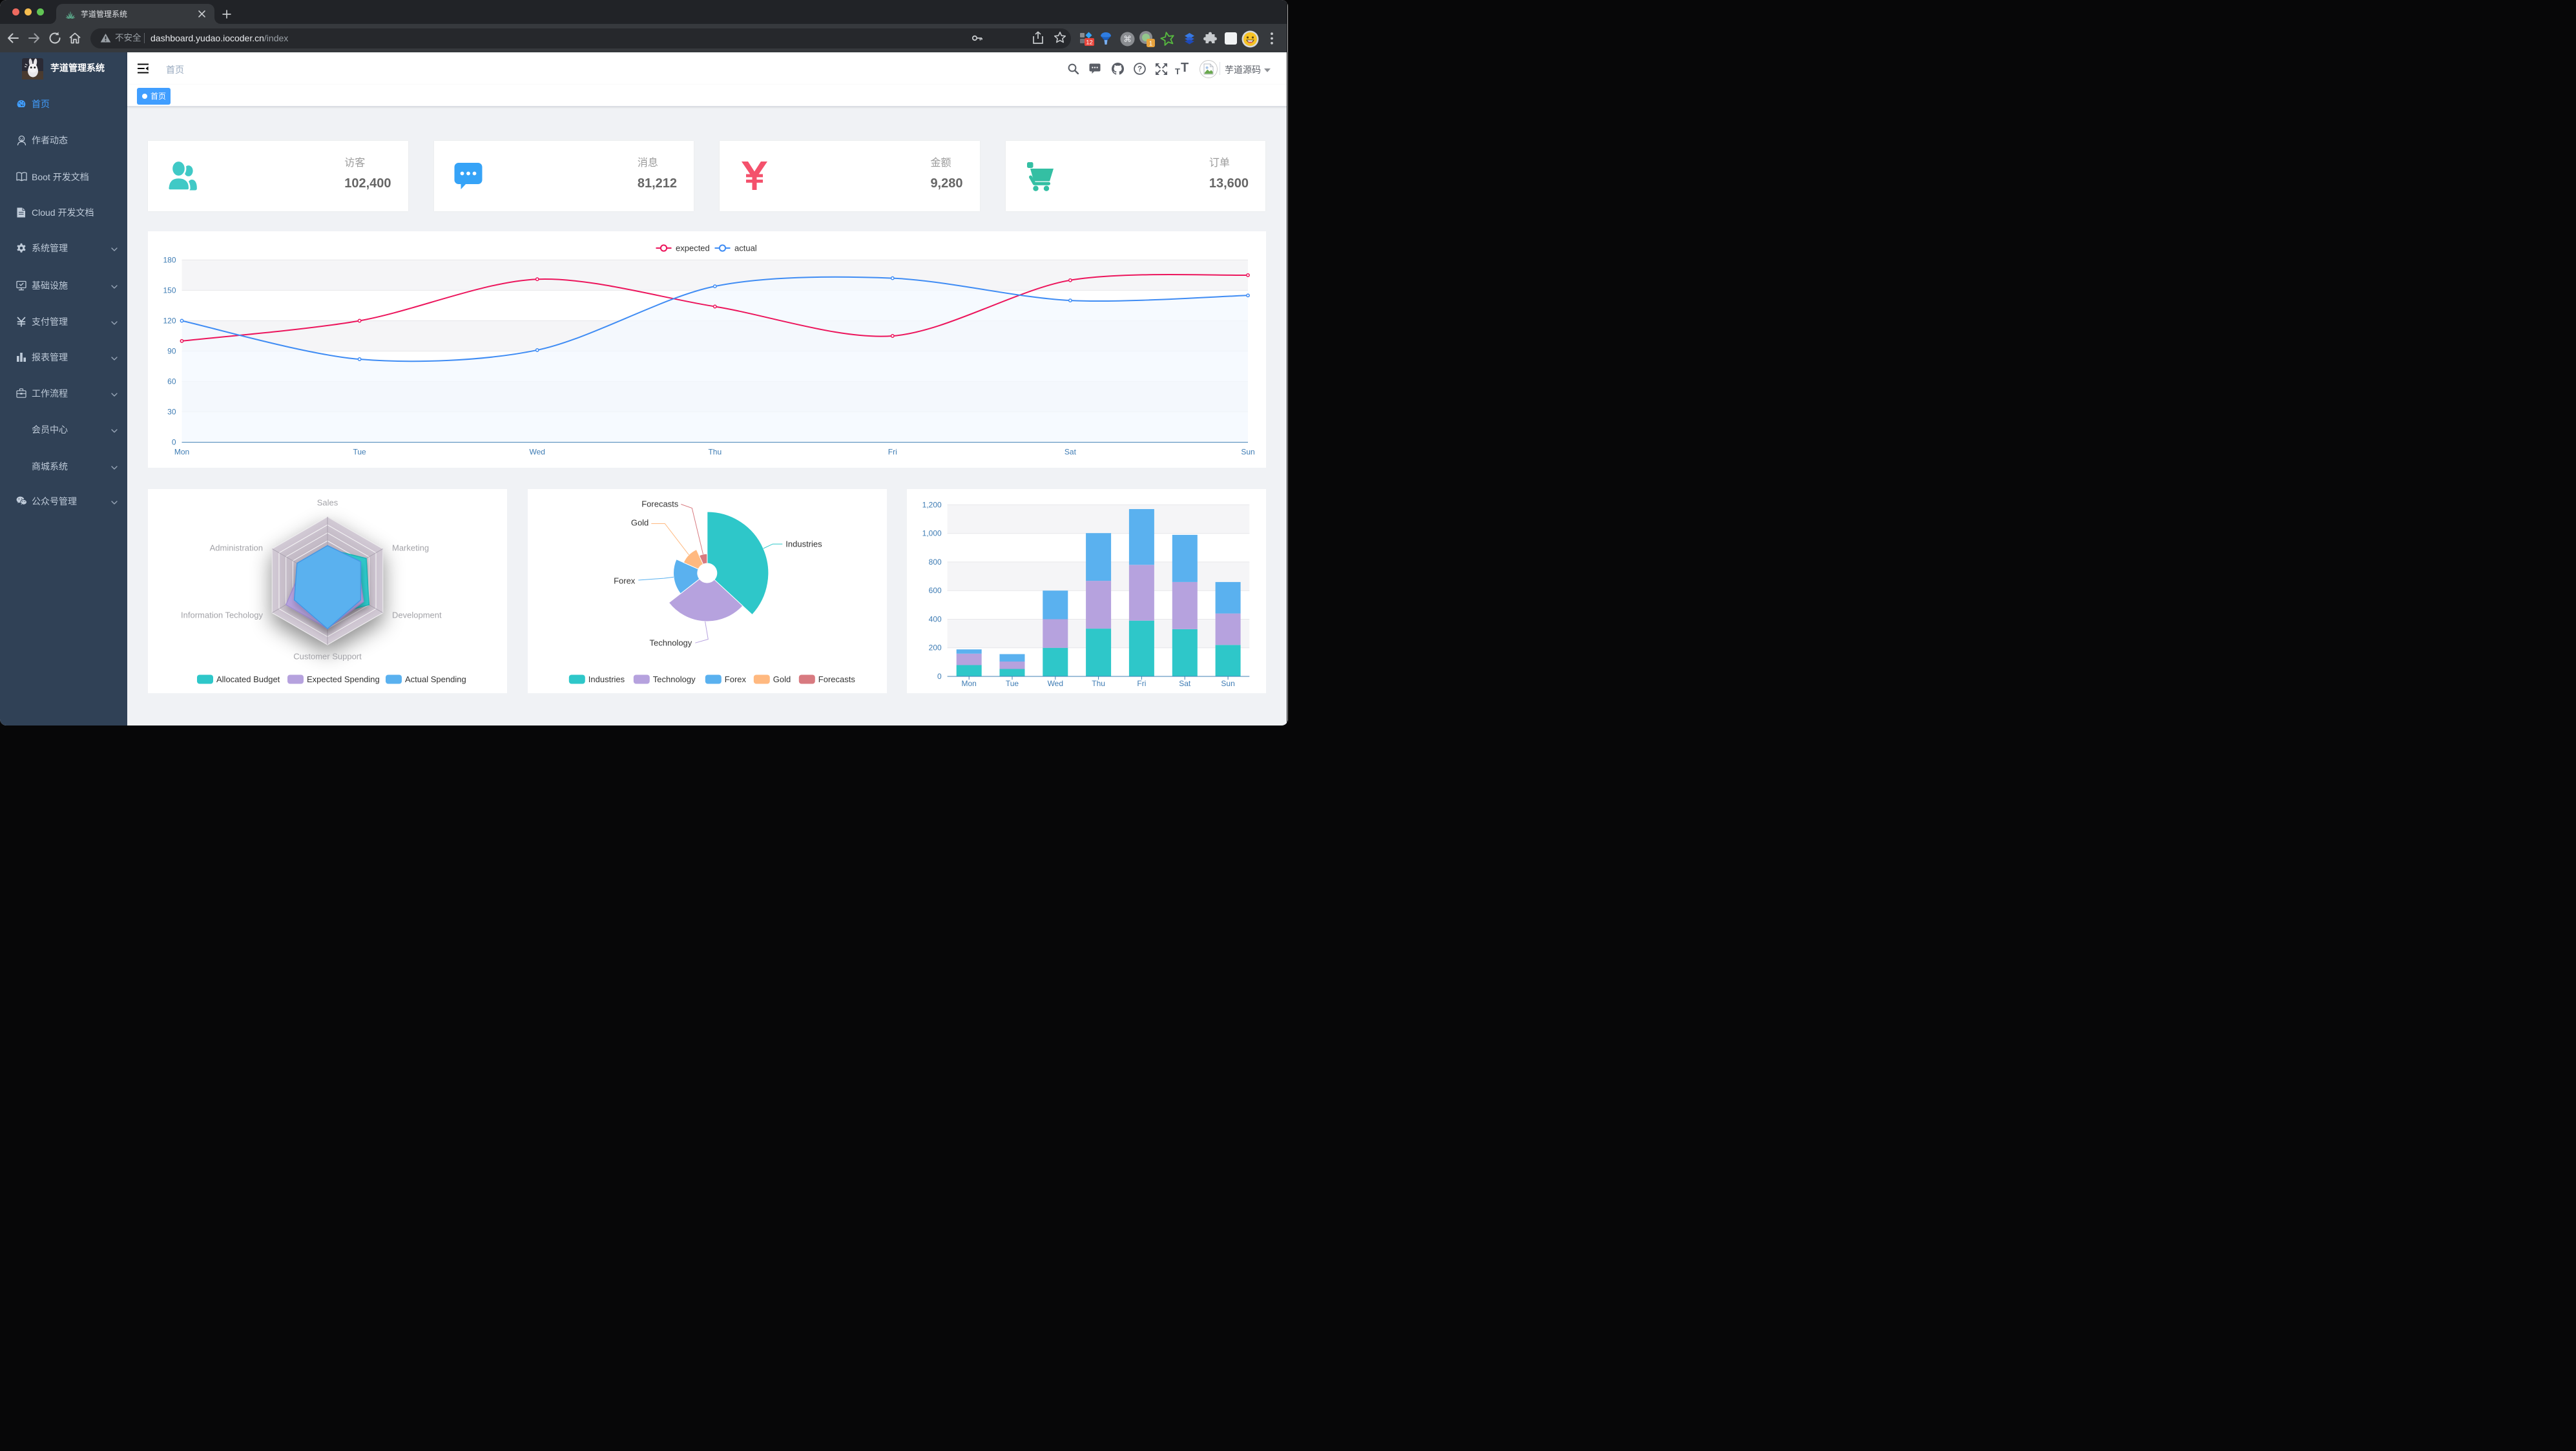 The height and width of the screenshot is (1451, 2576). What do you see at coordinates (171, 381) in the screenshot?
I see `svg-text: 60` at bounding box center [171, 381].